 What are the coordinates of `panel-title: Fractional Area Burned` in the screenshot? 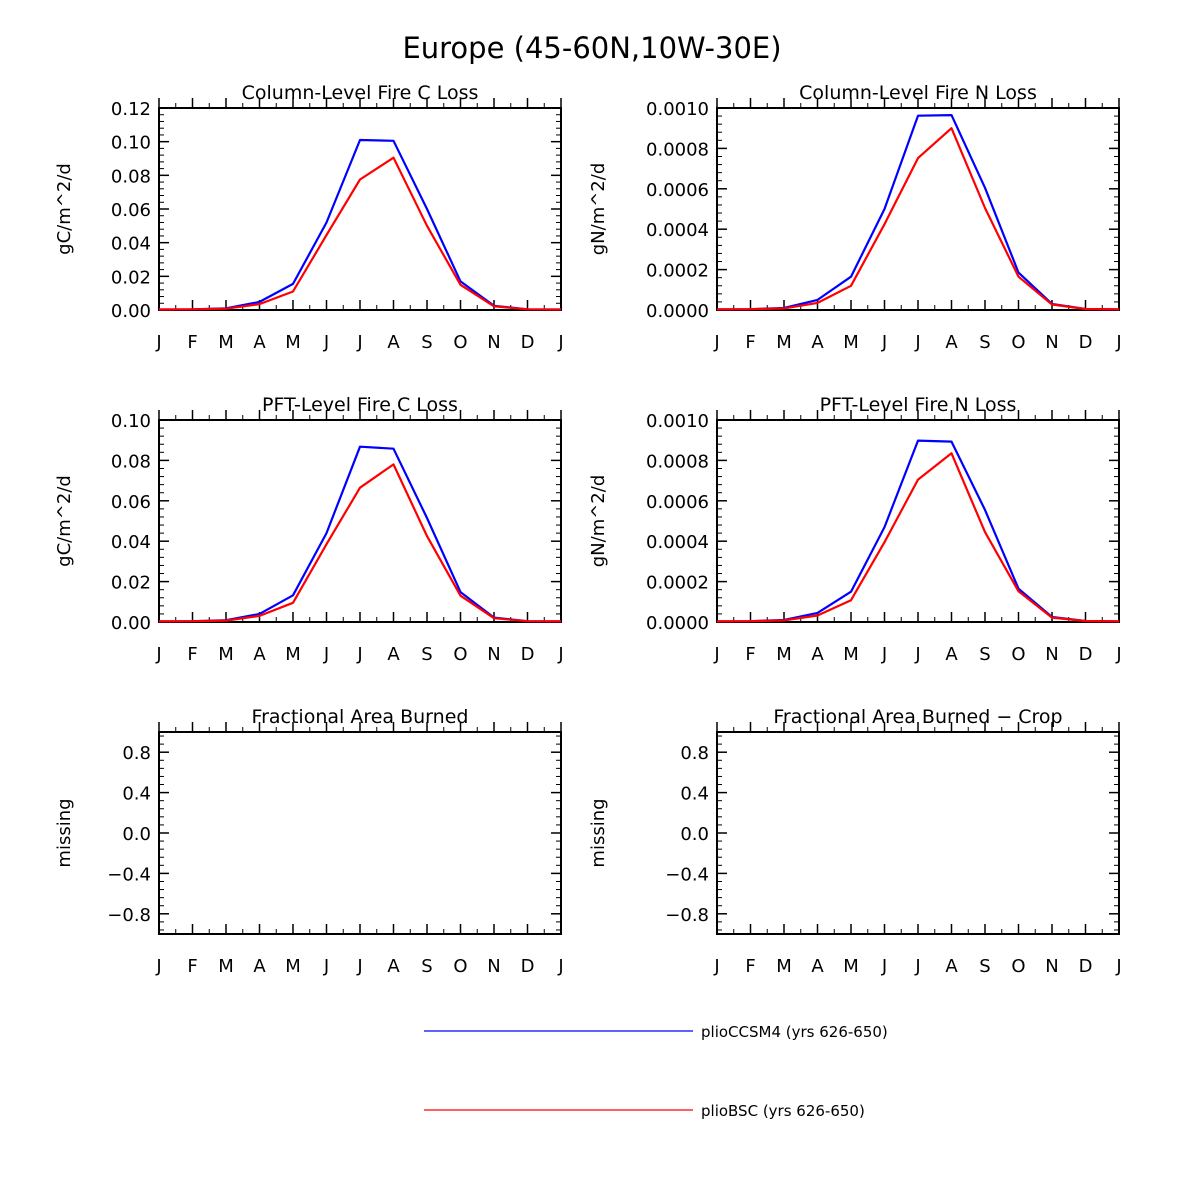 It's located at (360, 717).